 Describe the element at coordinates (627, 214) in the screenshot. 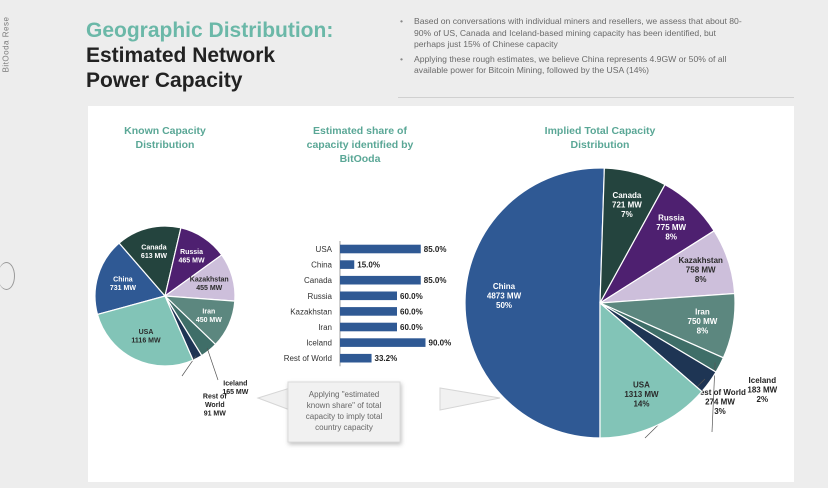

I see `pie2-label-canada: 7%` at that location.